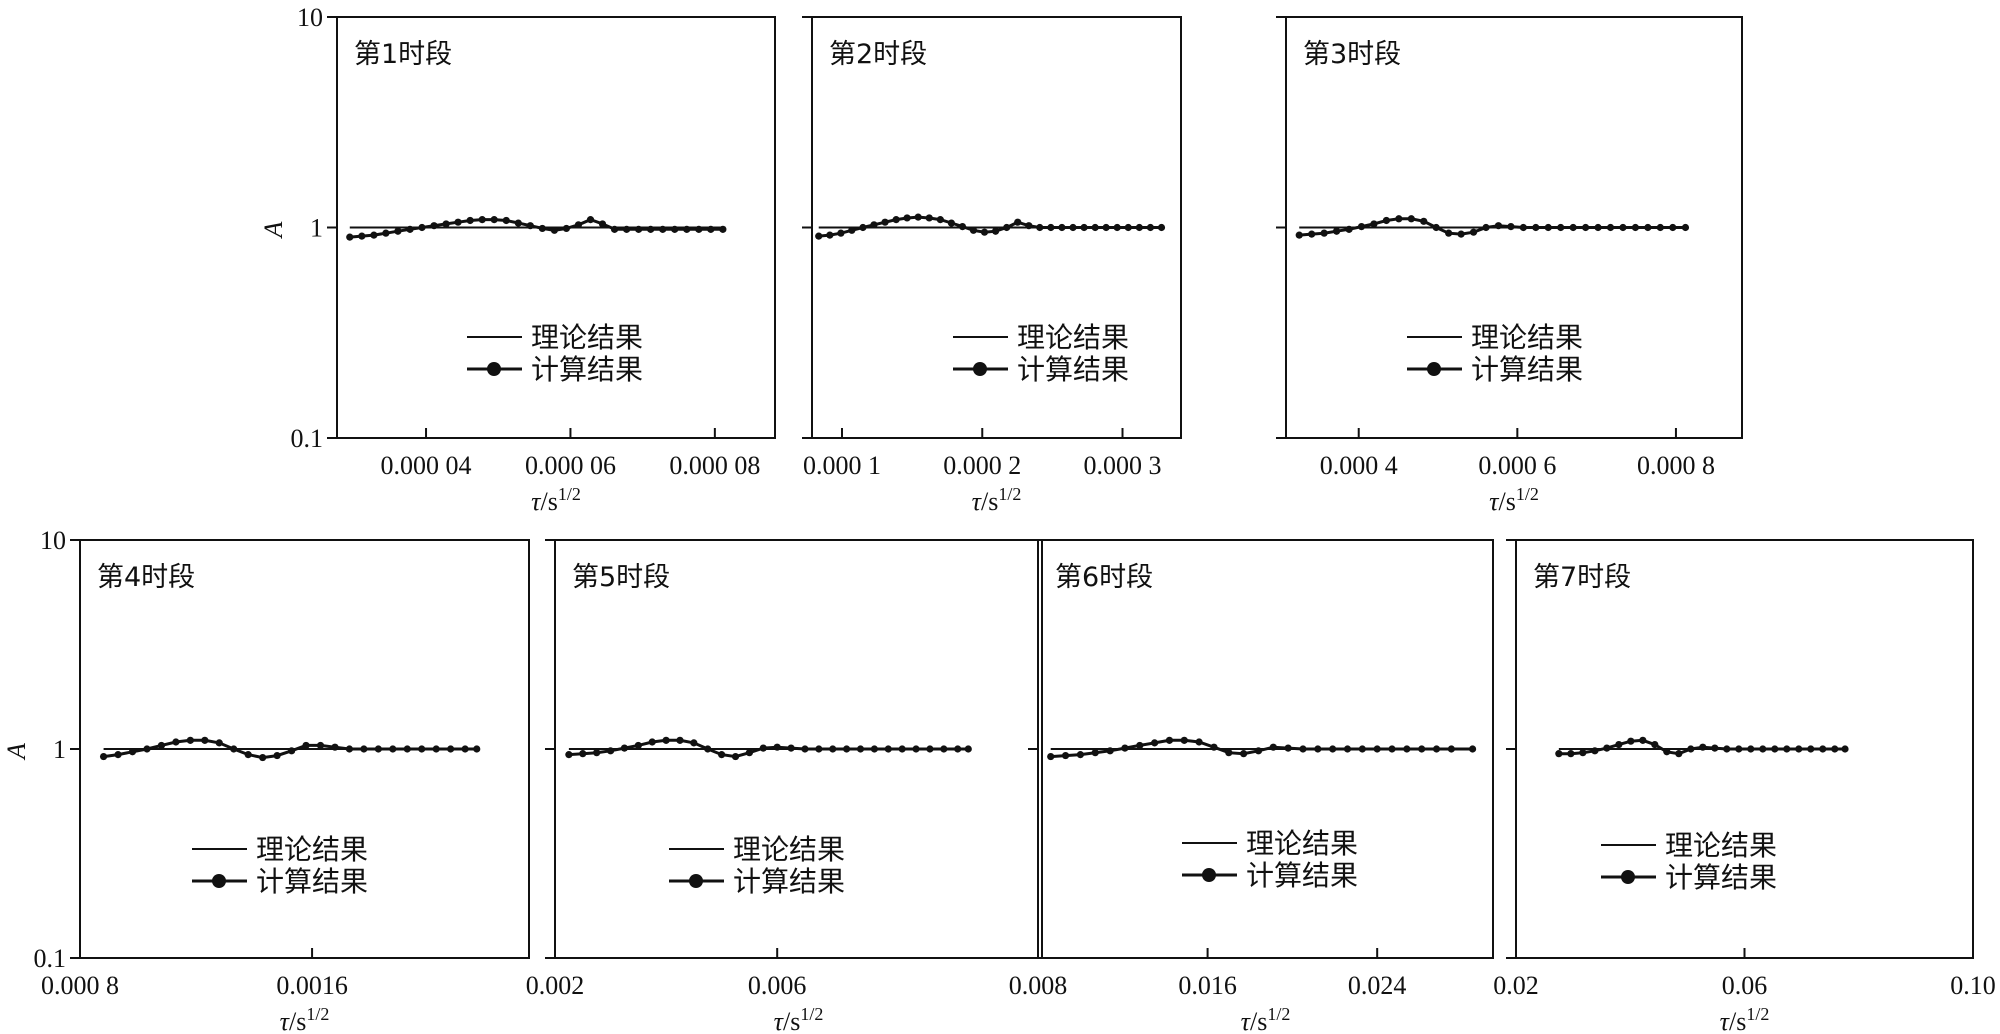 The image size is (2000, 1034). Describe the element at coordinates (1123, 465) in the screenshot. I see `x-tick-label: 0.000 3` at that location.